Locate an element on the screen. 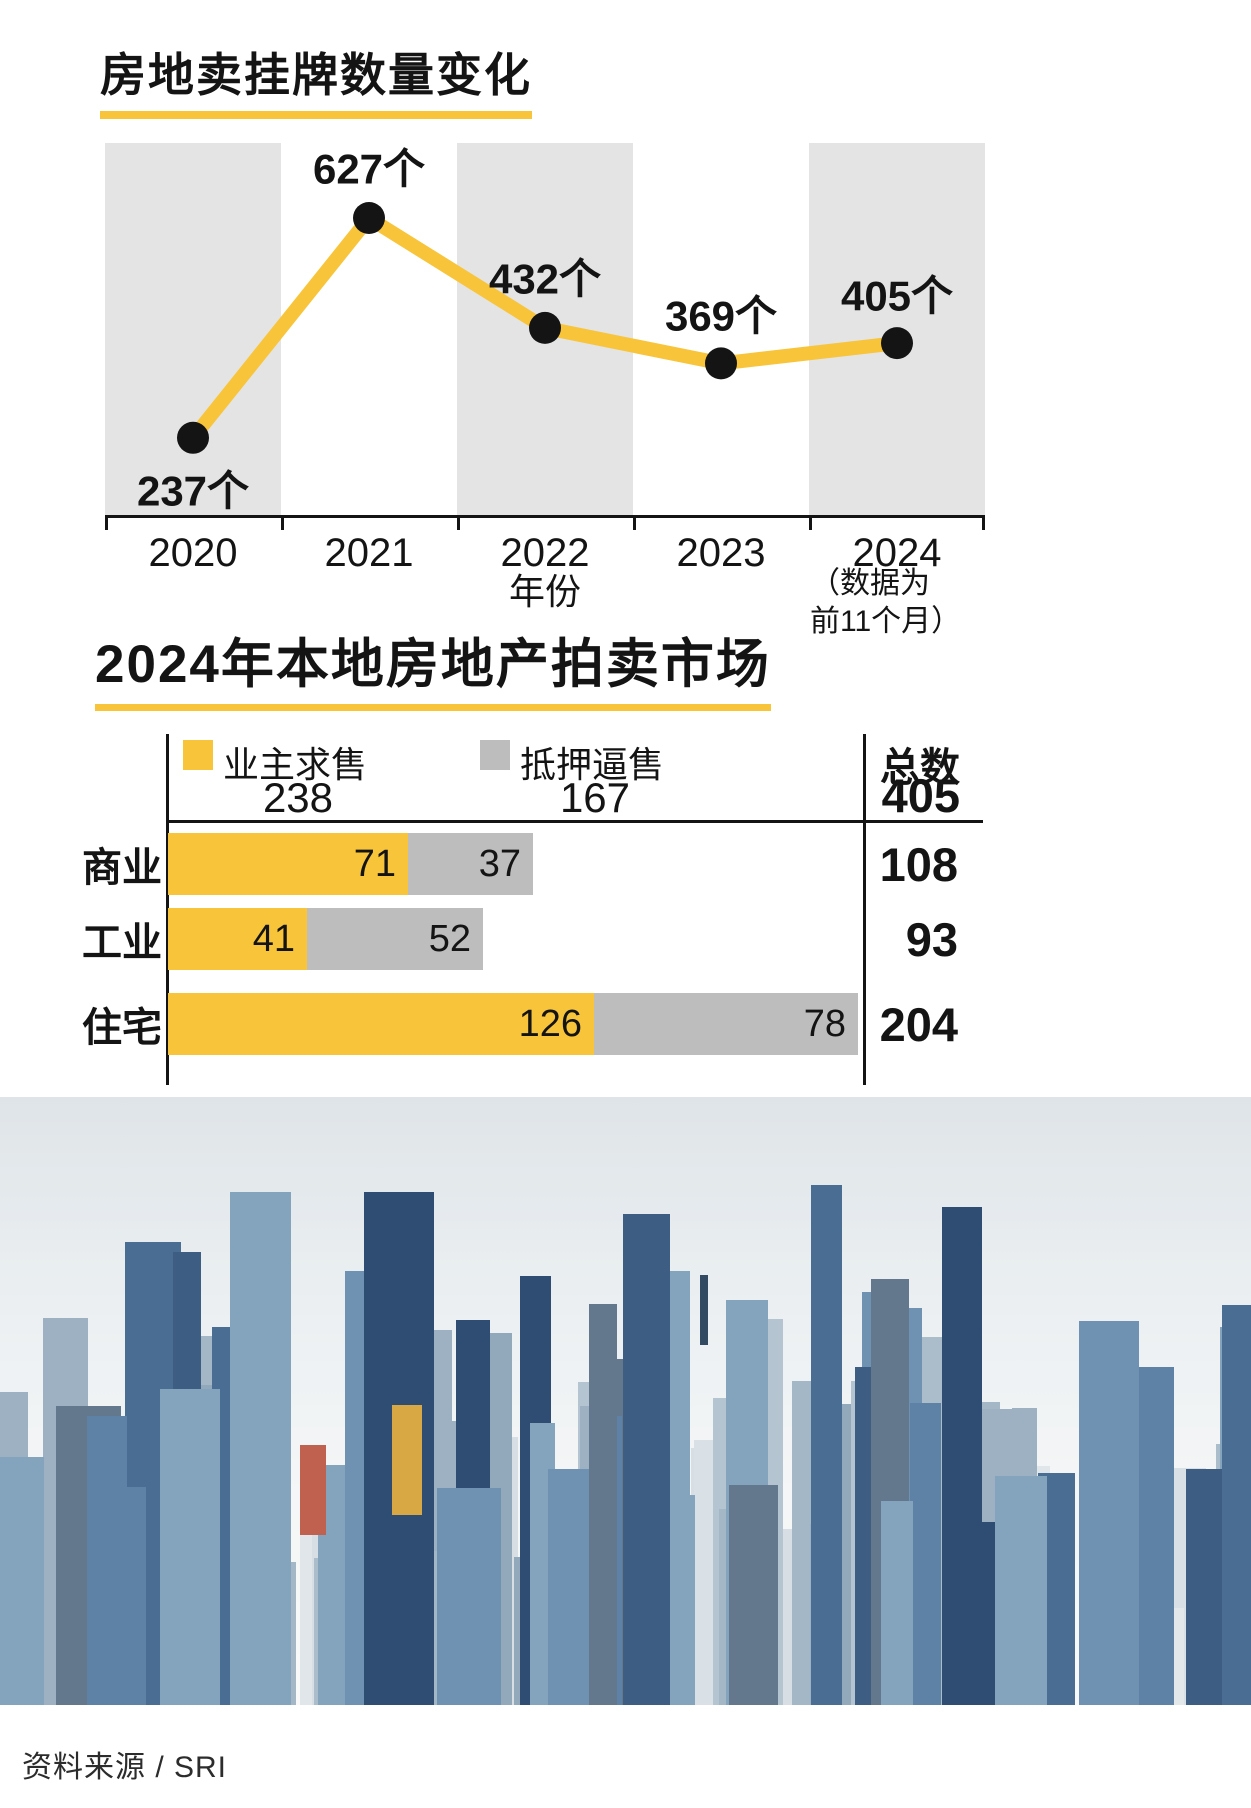 The width and height of the screenshot is (1251, 1808). bar-segment-value: 71 is located at coordinates (374, 863).